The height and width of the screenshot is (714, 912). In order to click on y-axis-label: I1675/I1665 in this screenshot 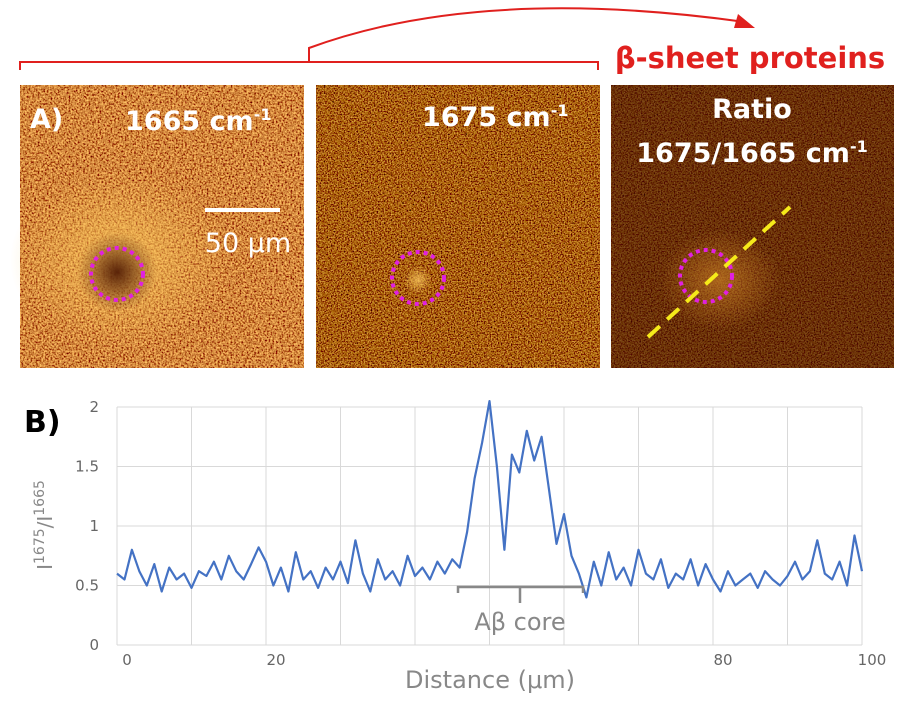, I will do `click(44, 525)`.